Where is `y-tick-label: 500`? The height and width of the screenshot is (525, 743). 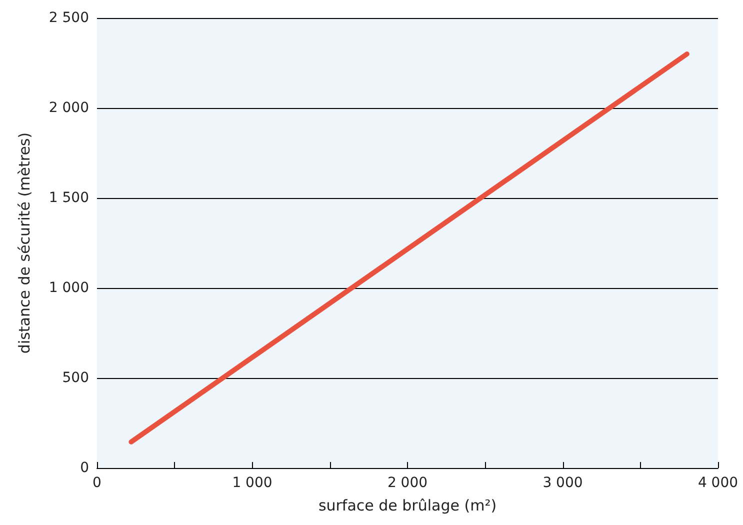 y-tick-label: 500 is located at coordinates (75, 378).